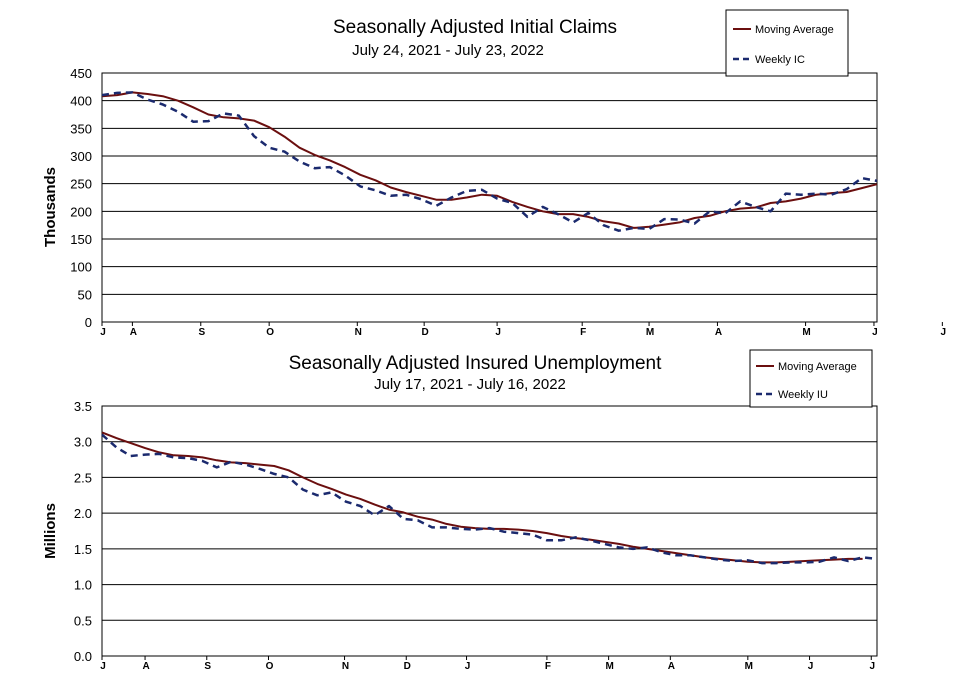 The height and width of the screenshot is (692, 978). What do you see at coordinates (583, 332) in the screenshot?
I see `chart1-x-tick-label: F` at bounding box center [583, 332].